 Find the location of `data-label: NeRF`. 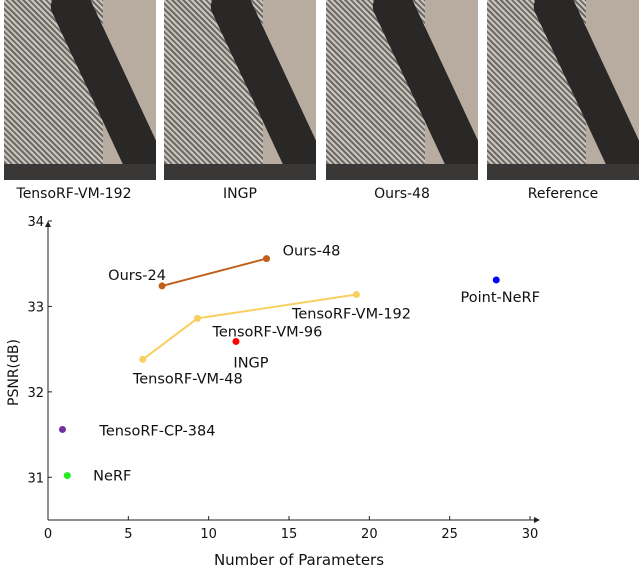

data-label: NeRF is located at coordinates (112, 477).